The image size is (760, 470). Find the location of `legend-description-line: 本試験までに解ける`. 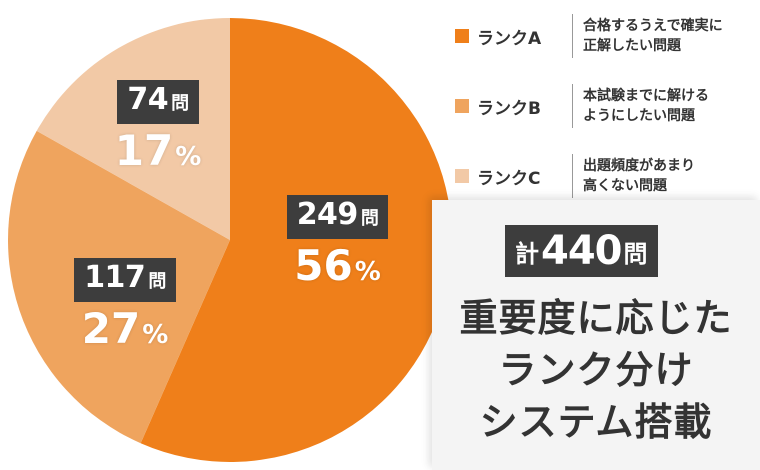

legend-description-line: 本試験までに解ける is located at coordinates (646, 96).